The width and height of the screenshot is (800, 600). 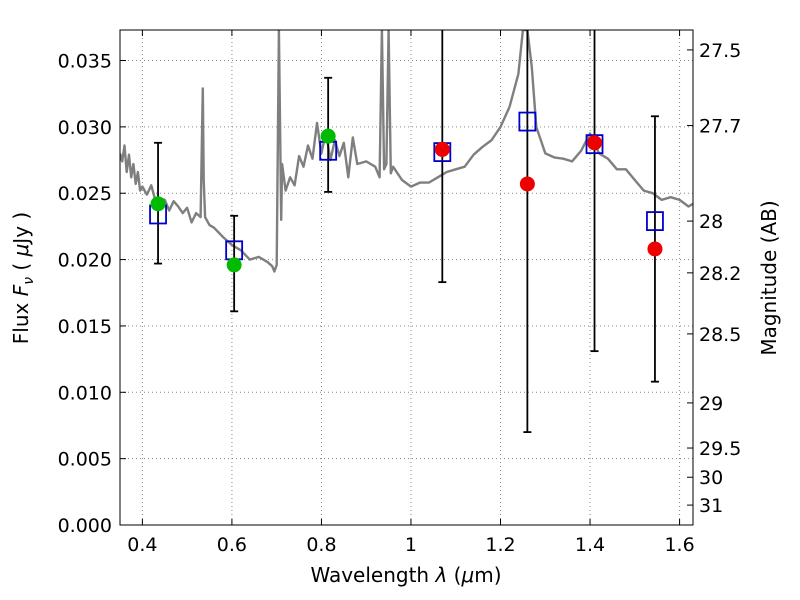 I want to click on x-tick-label: 0.4, so click(x=142, y=545).